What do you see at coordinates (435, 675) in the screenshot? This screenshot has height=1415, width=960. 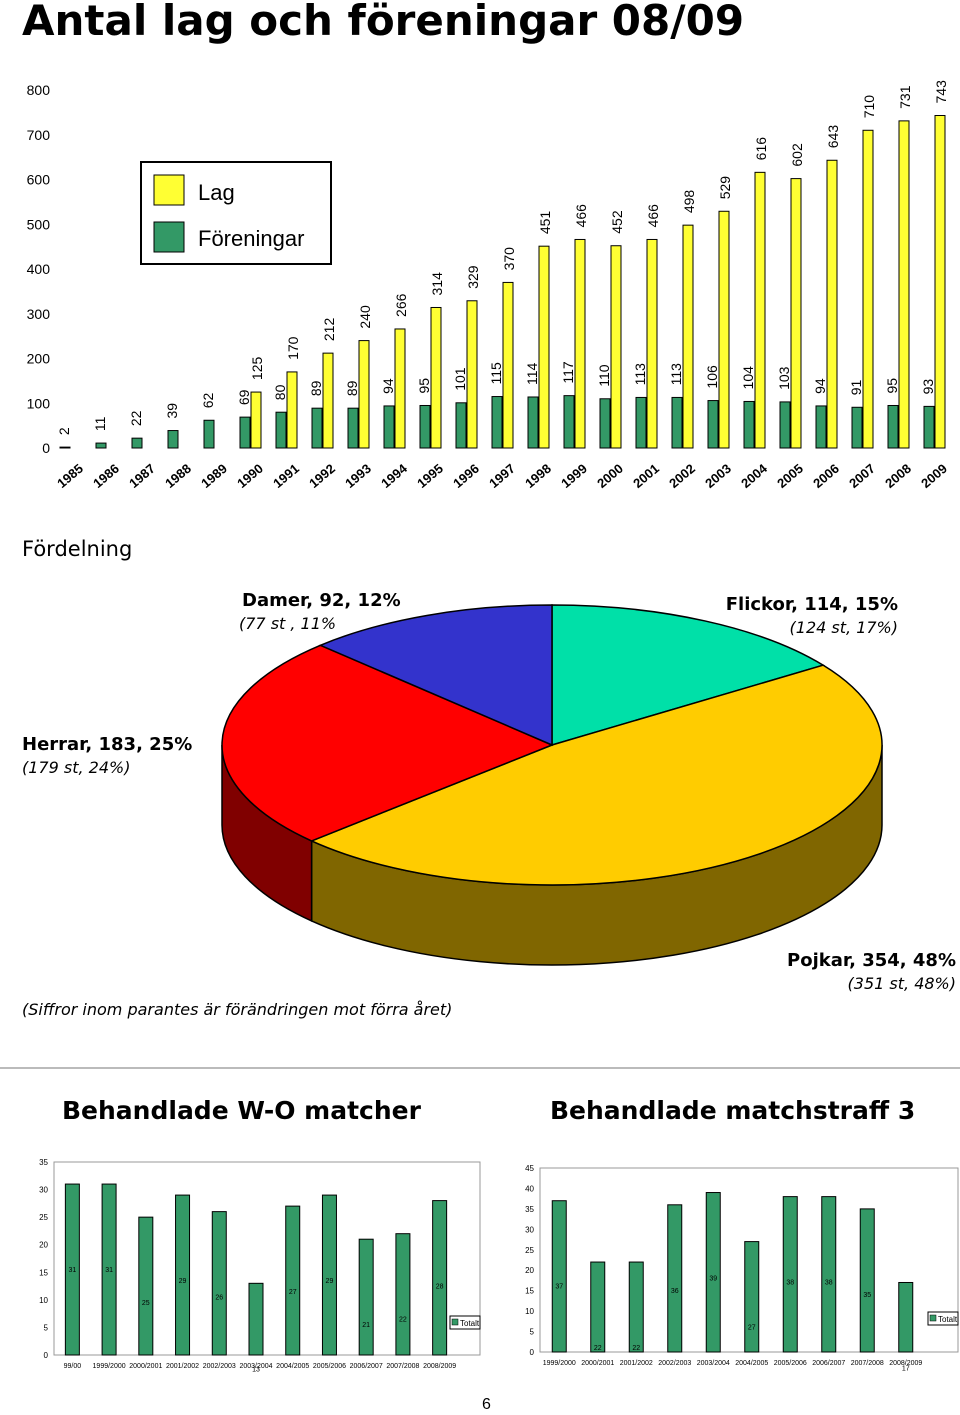 I see `pie-slice-damer` at bounding box center [435, 675].